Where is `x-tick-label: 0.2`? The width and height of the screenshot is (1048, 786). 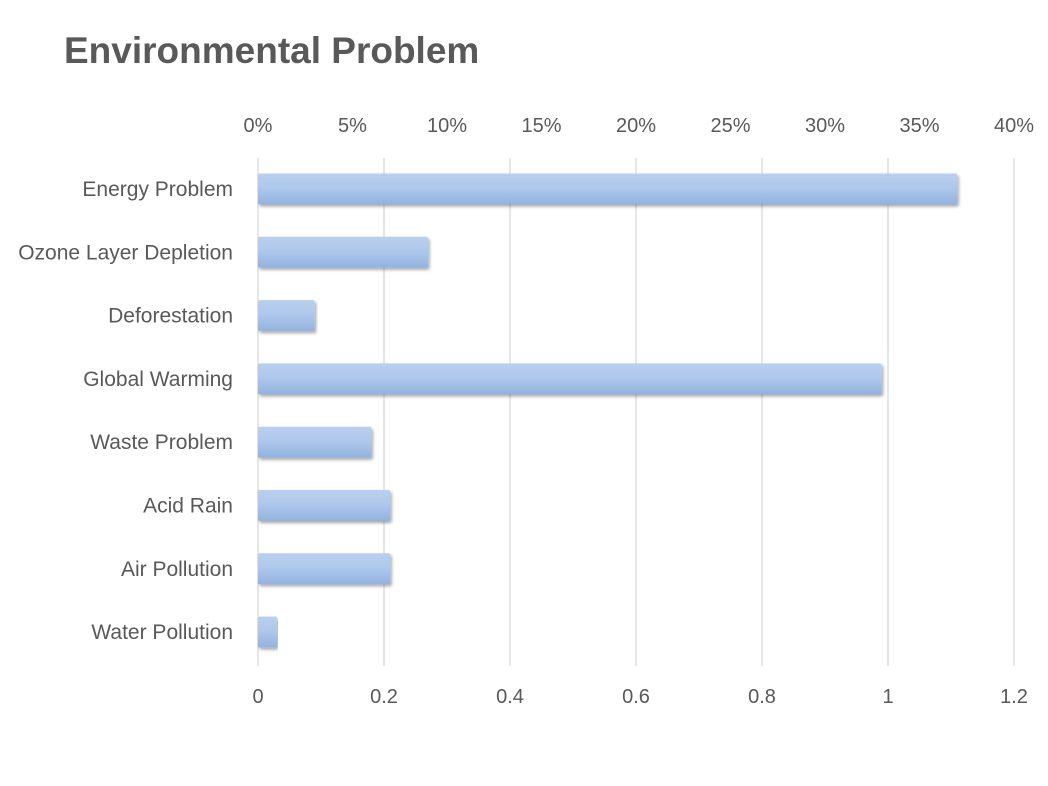 x-tick-label: 0.2 is located at coordinates (384, 697).